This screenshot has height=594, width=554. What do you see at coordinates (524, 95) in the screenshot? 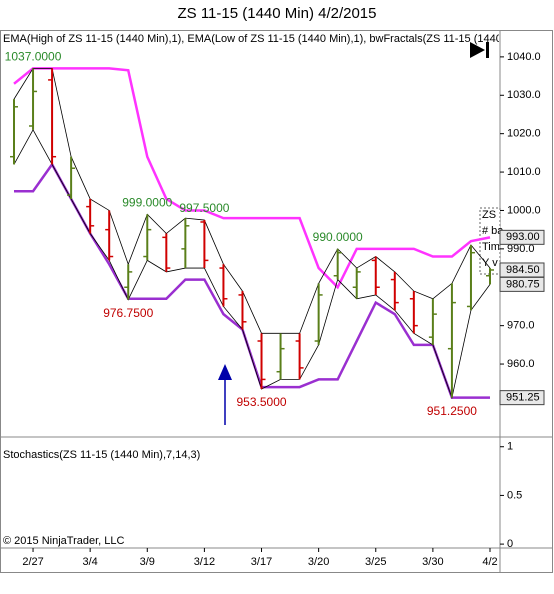
I see `y-tick-label: 1030.0` at bounding box center [524, 95].